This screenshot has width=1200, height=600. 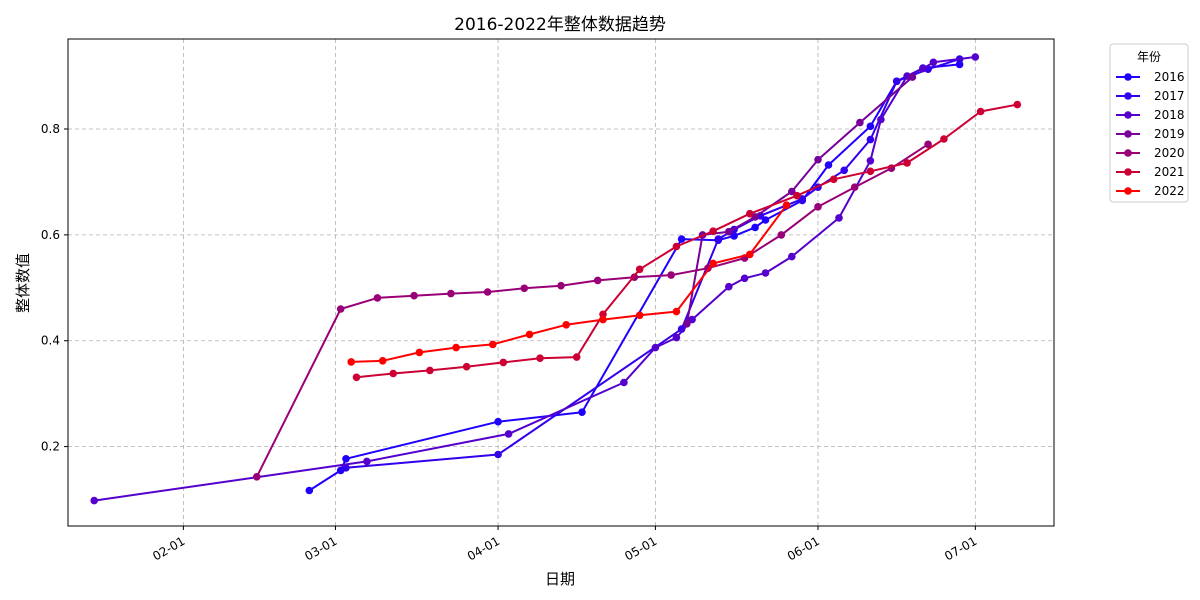 I want to click on legend-item-2018: 2018, so click(x=1150, y=115).